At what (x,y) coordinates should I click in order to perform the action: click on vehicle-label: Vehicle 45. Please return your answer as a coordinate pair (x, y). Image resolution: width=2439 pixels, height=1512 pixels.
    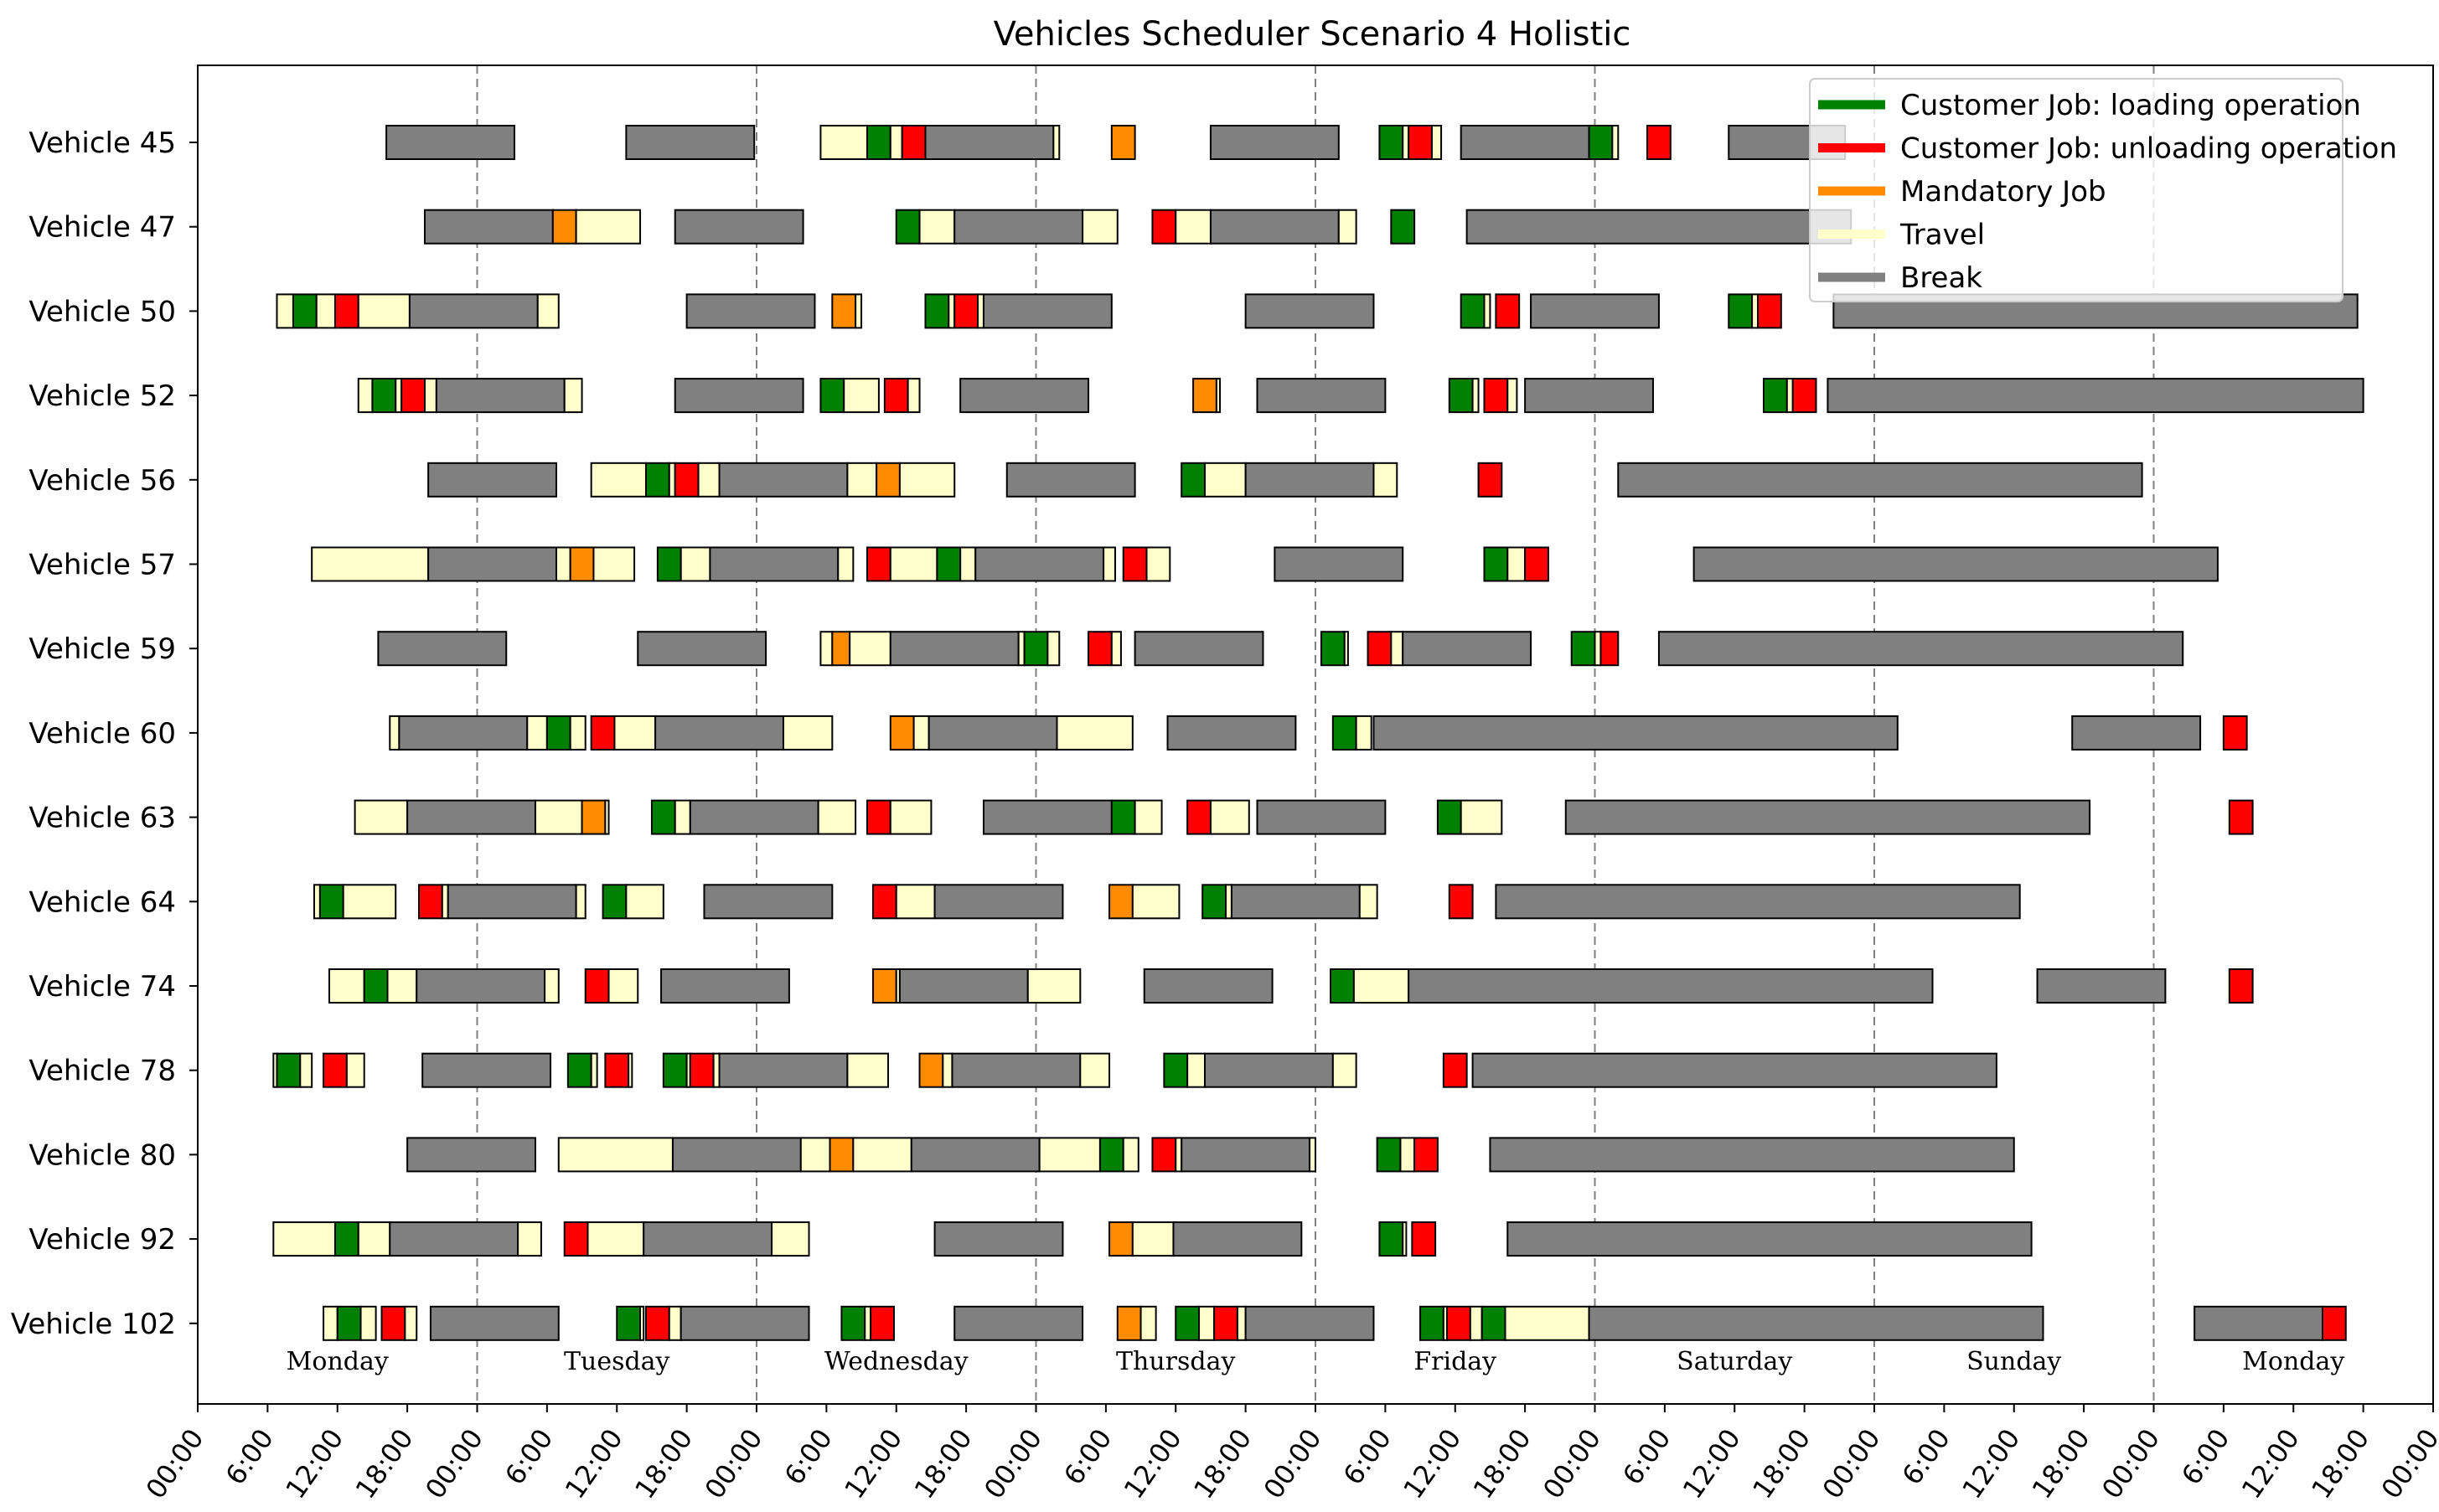
    Looking at the image, I should click on (102, 143).